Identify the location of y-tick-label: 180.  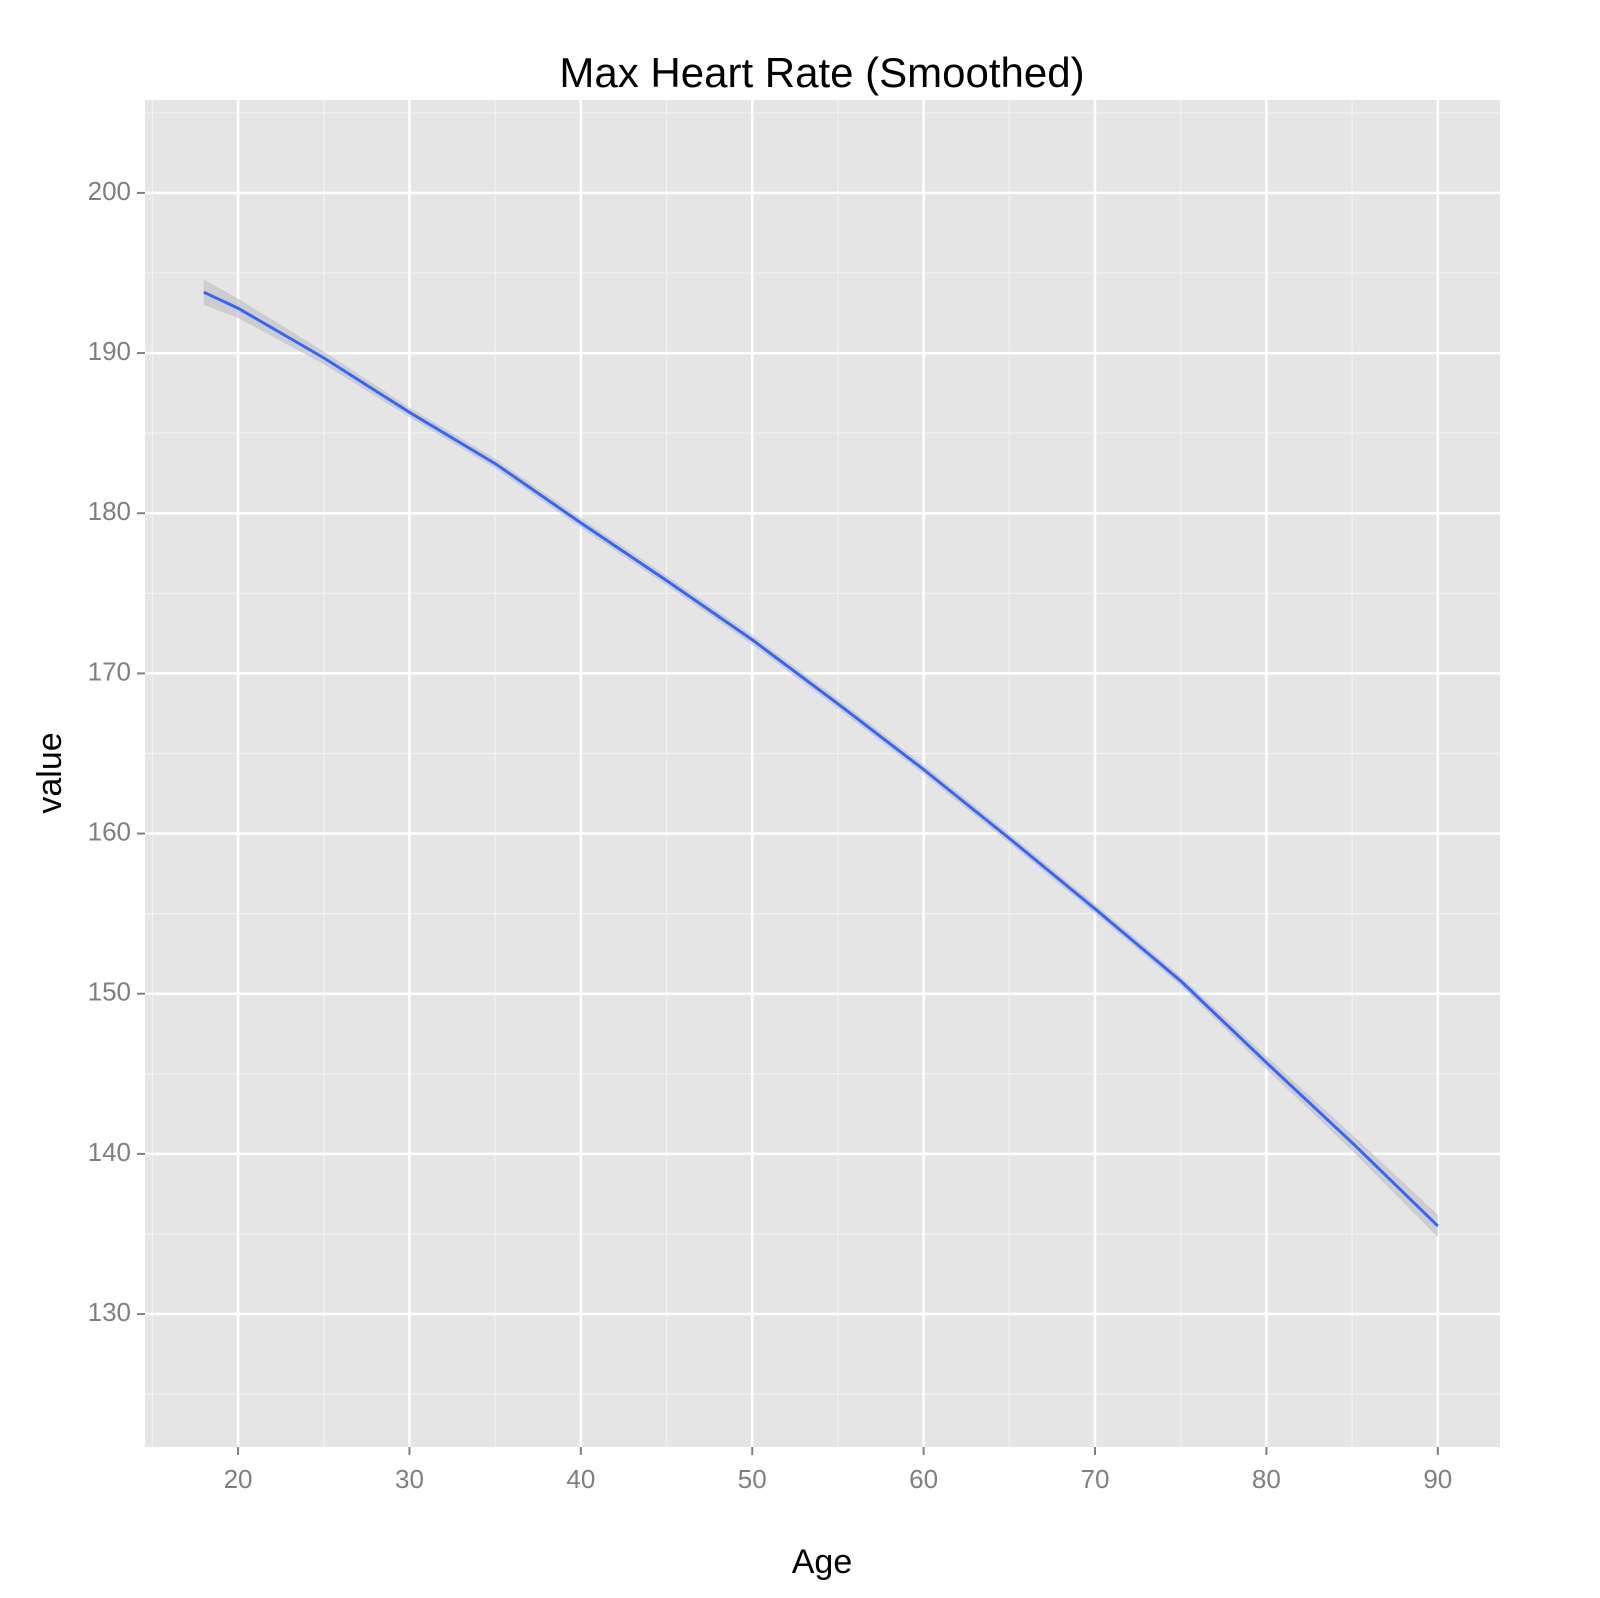
(109, 511).